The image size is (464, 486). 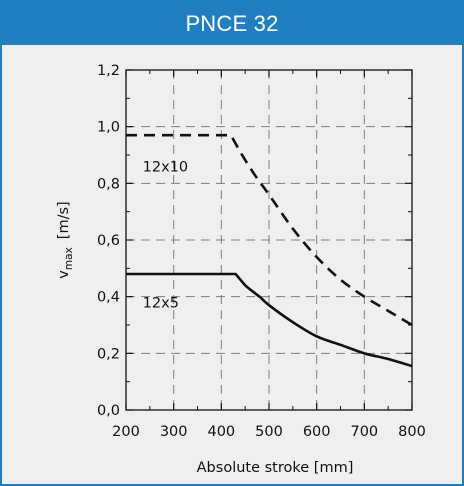 I want to click on y-axis-label-main: v, so click(x=64, y=274).